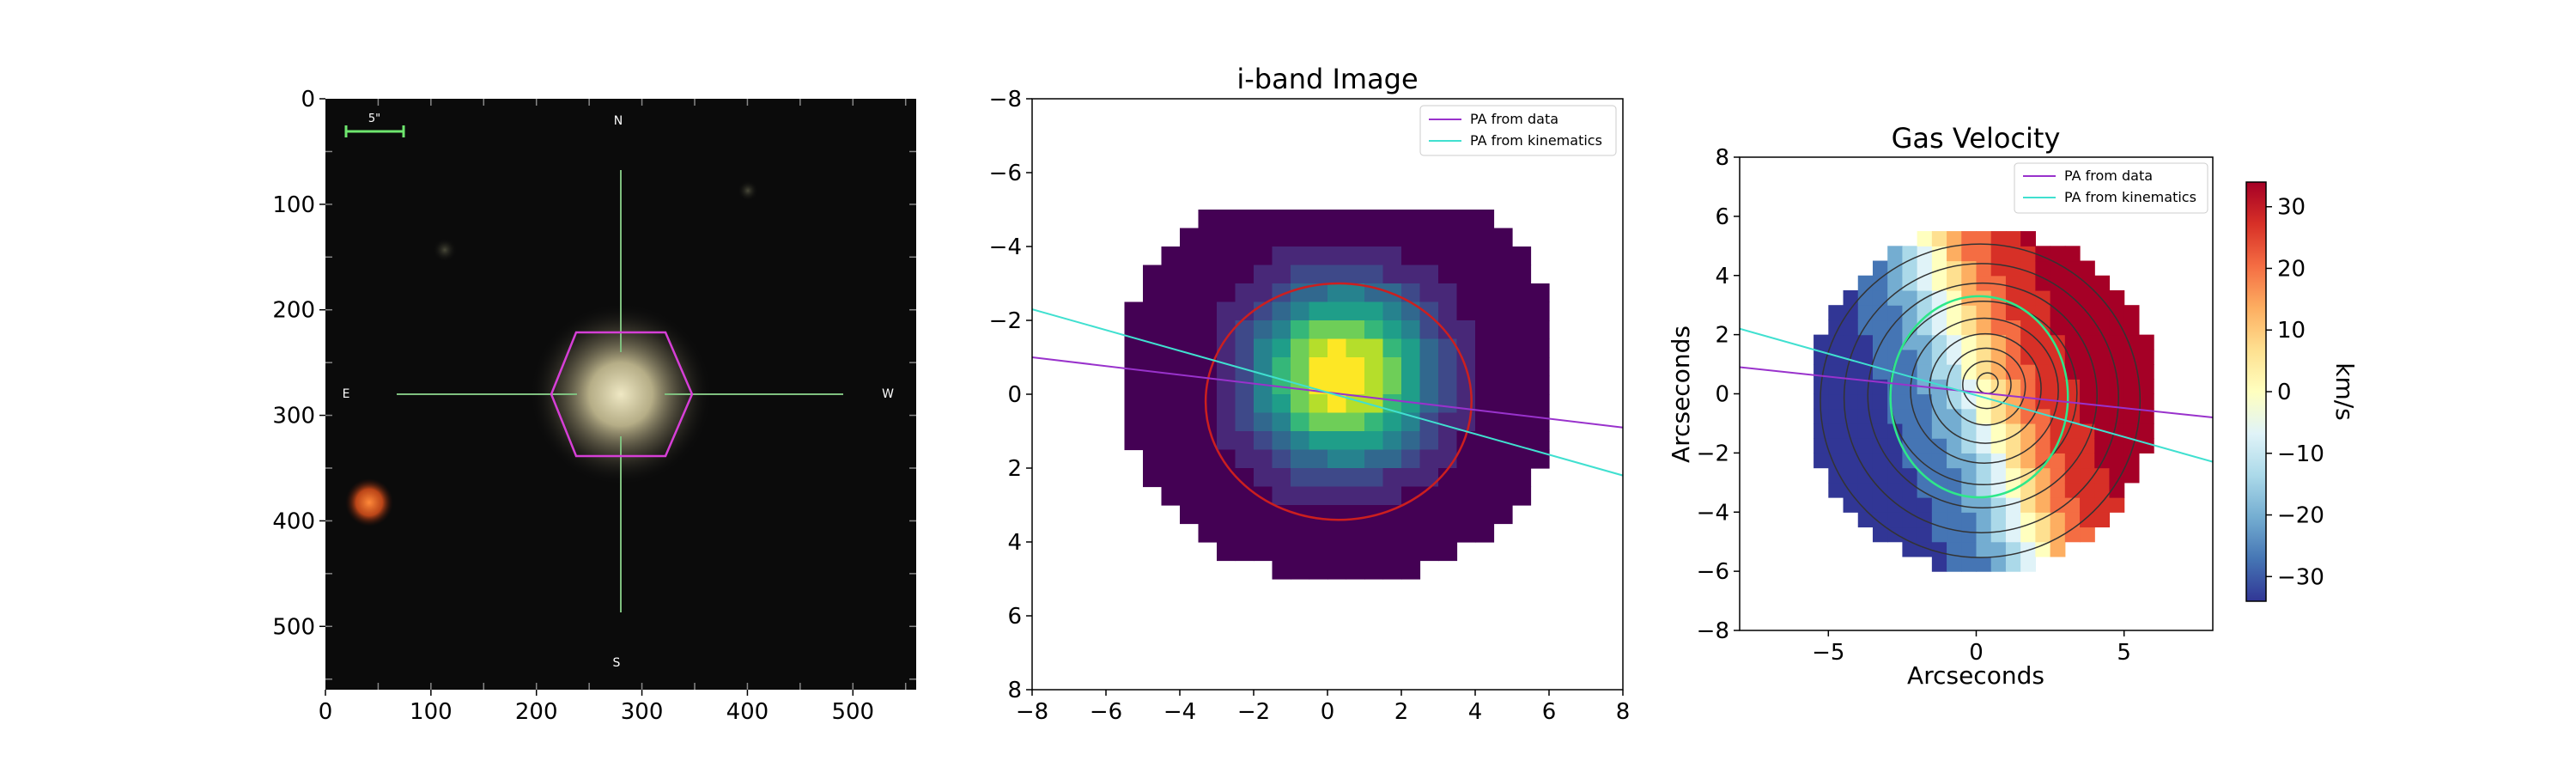  Describe the element at coordinates (1713, 453) in the screenshot. I see `gas-ytick-label: −2` at that location.